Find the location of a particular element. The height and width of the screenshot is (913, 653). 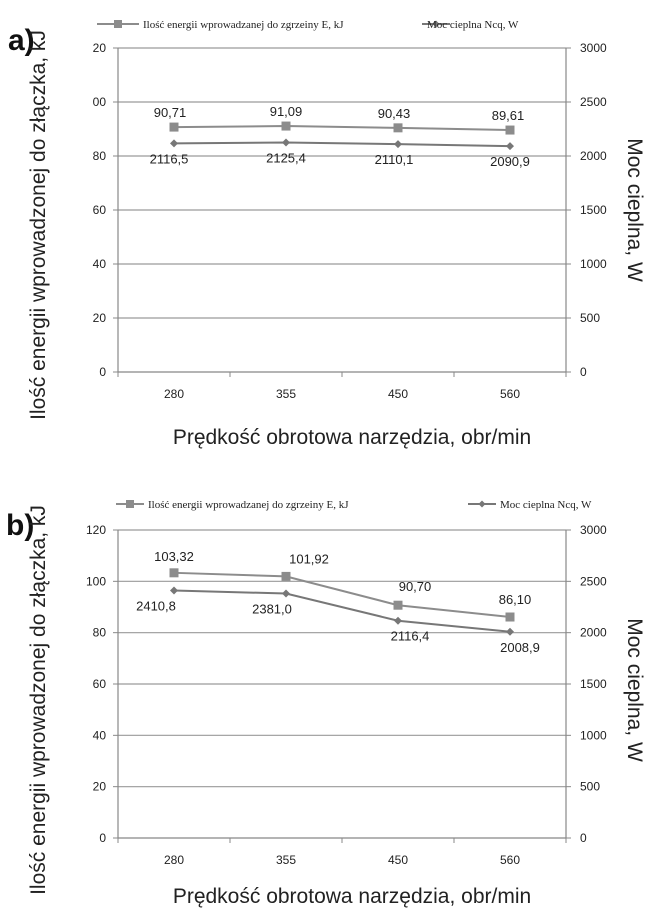

data-label-energy: 89,61 is located at coordinates (508, 115).